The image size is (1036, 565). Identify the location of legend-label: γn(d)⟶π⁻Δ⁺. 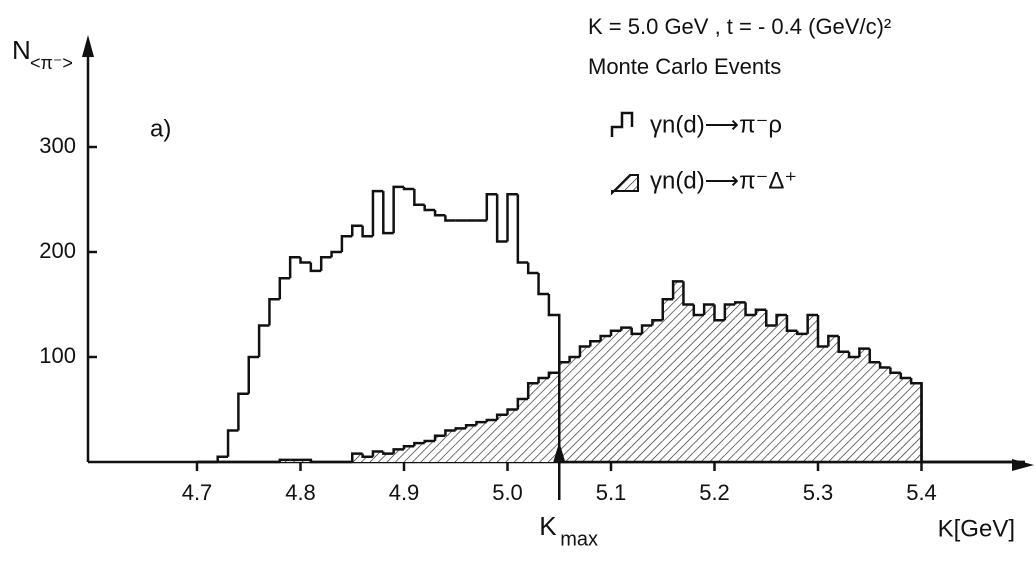
(723, 180).